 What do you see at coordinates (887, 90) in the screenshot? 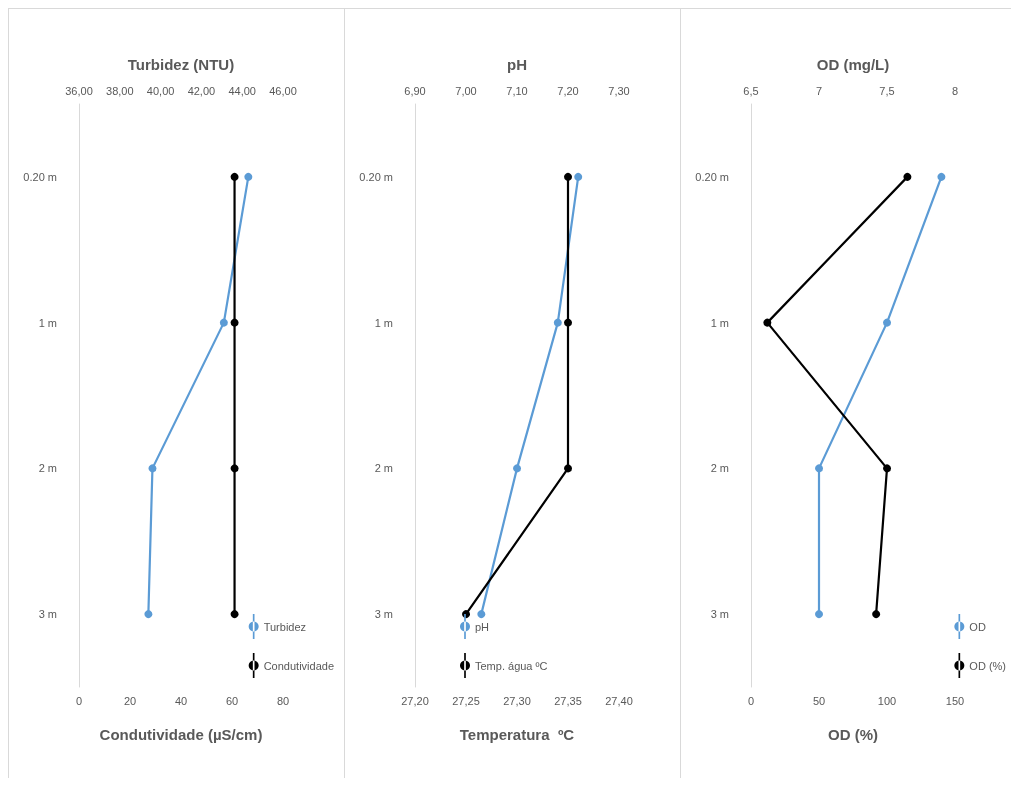
I see `x2-tick-label: 7,5` at bounding box center [887, 90].